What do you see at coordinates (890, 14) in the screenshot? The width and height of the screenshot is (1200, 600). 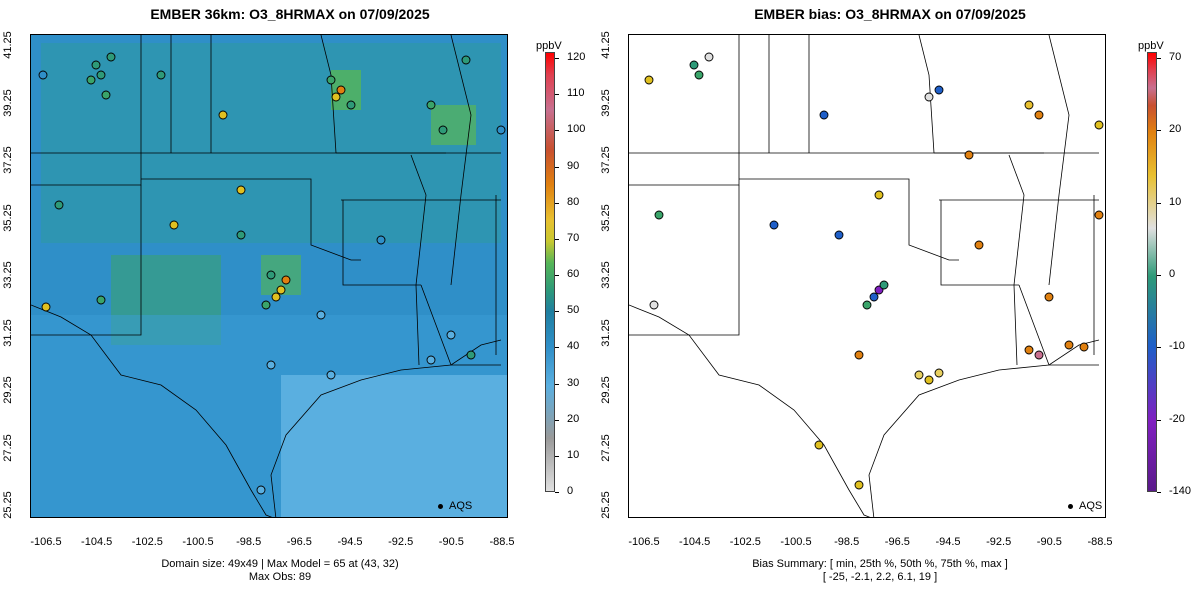 I see `bias-map-title: EMBER bias: O3_8HRMAX on 07/09/2025` at bounding box center [890, 14].